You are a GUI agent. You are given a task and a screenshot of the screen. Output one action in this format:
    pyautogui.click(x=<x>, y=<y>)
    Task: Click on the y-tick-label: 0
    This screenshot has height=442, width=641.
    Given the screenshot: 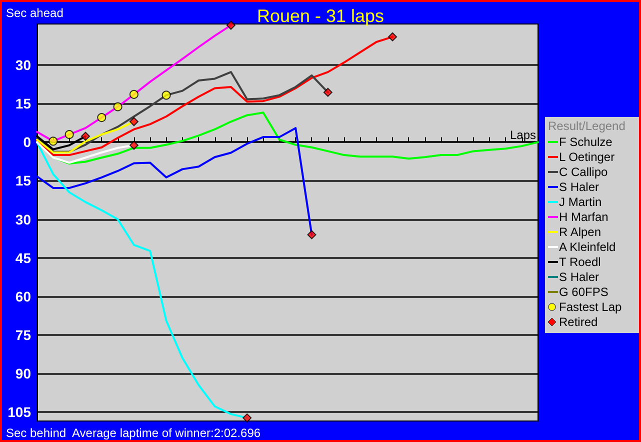 What is the action you would take?
    pyautogui.click(x=27, y=142)
    